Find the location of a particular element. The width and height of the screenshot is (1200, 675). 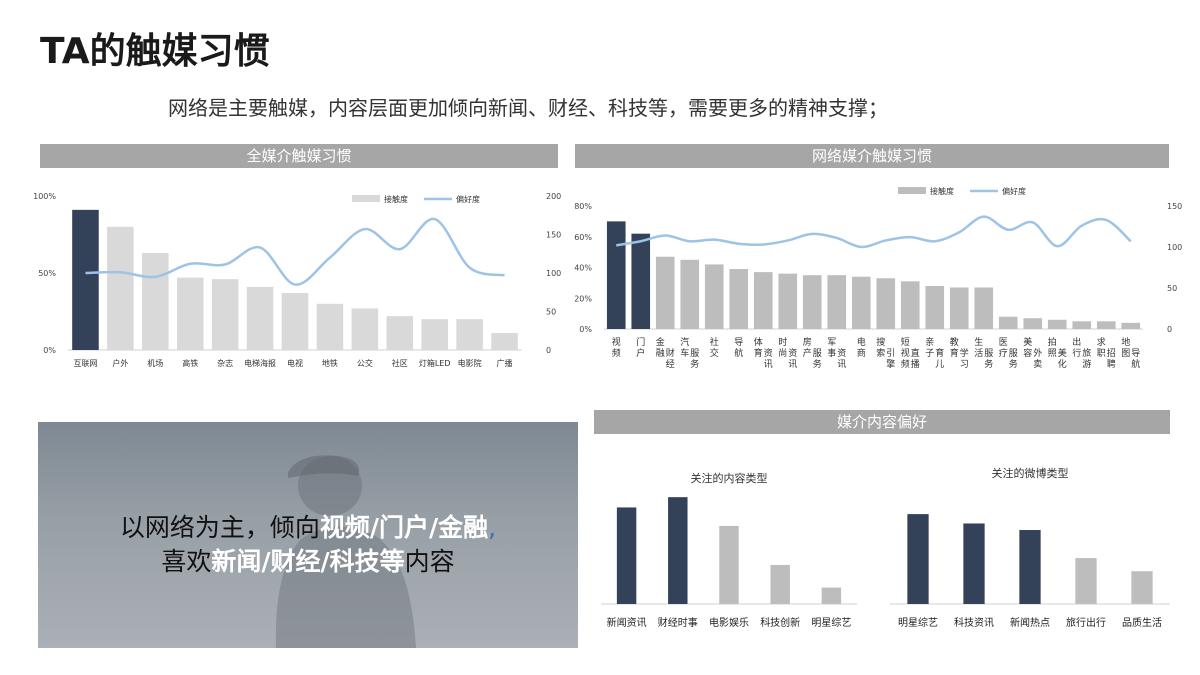

photo-line-2: 喜欢新闻/财经/科技等内容 is located at coordinates (308, 560).